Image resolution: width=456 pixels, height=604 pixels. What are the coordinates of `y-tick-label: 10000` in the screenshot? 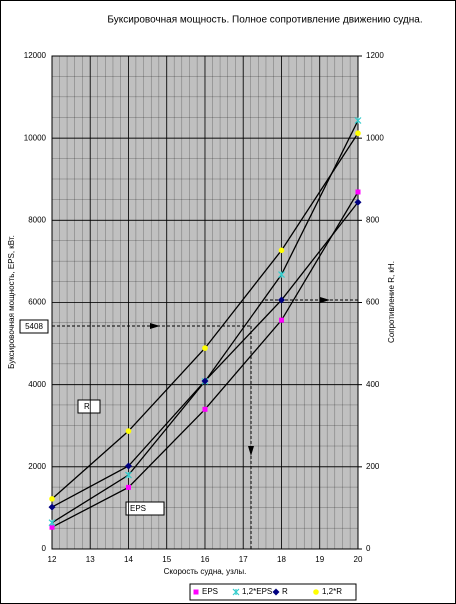 It's located at (35, 137).